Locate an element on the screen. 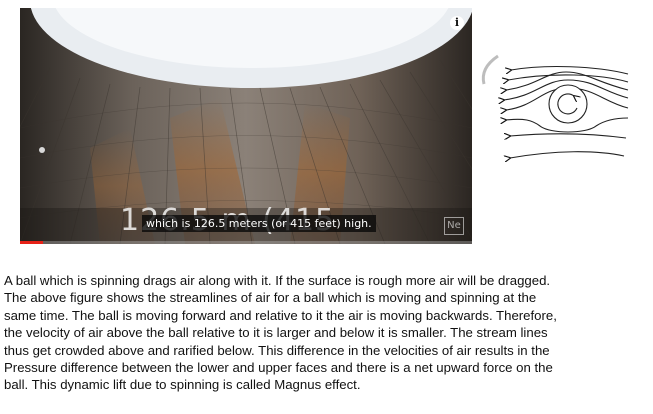  video-progress-bar is located at coordinates (246, 242).